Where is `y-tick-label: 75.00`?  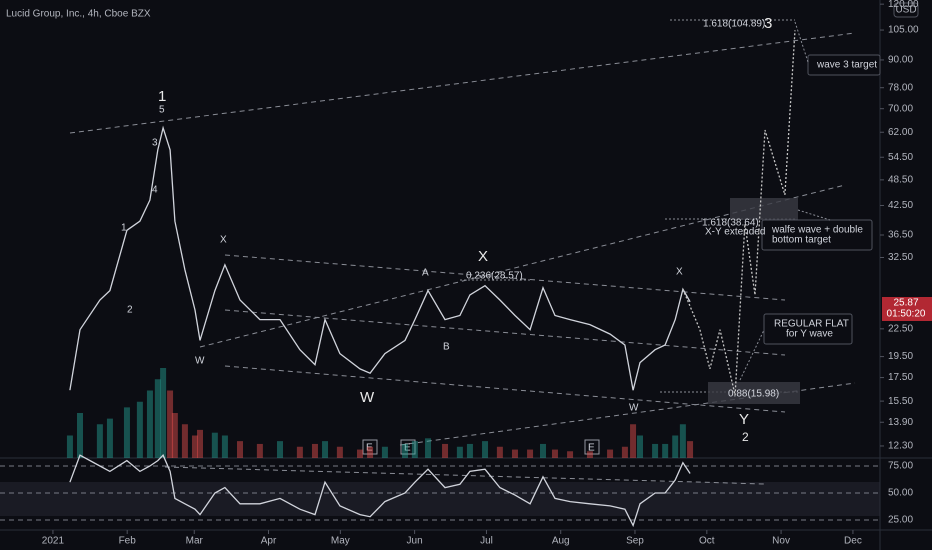 y-tick-label: 75.00 is located at coordinates (900, 466).